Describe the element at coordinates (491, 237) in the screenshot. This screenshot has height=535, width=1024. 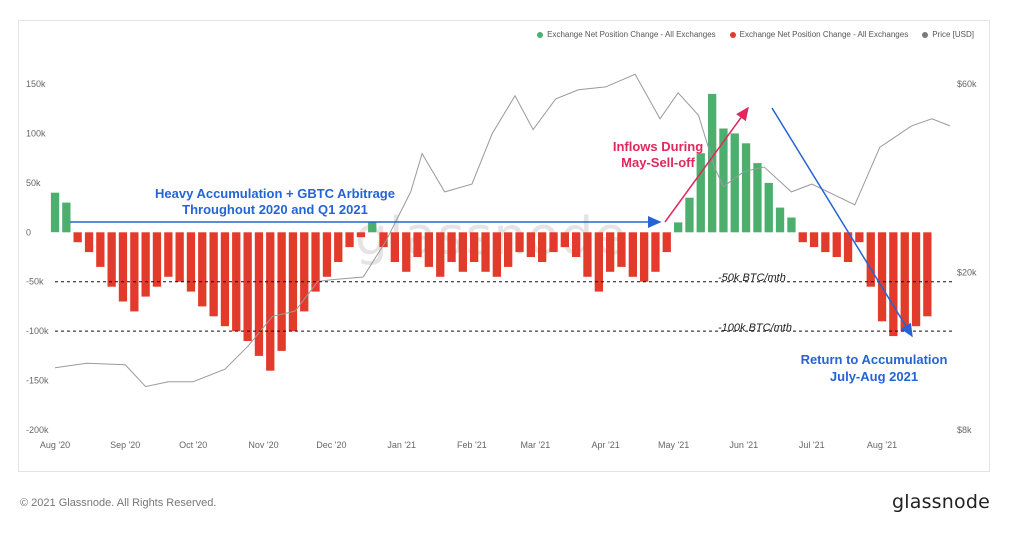
I see `watermark: glassnode` at that location.